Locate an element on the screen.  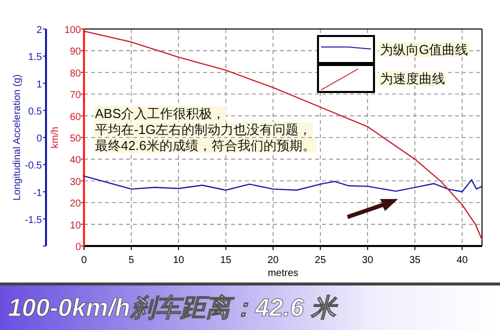
x-tick-label: 15 is located at coordinates (226, 260).